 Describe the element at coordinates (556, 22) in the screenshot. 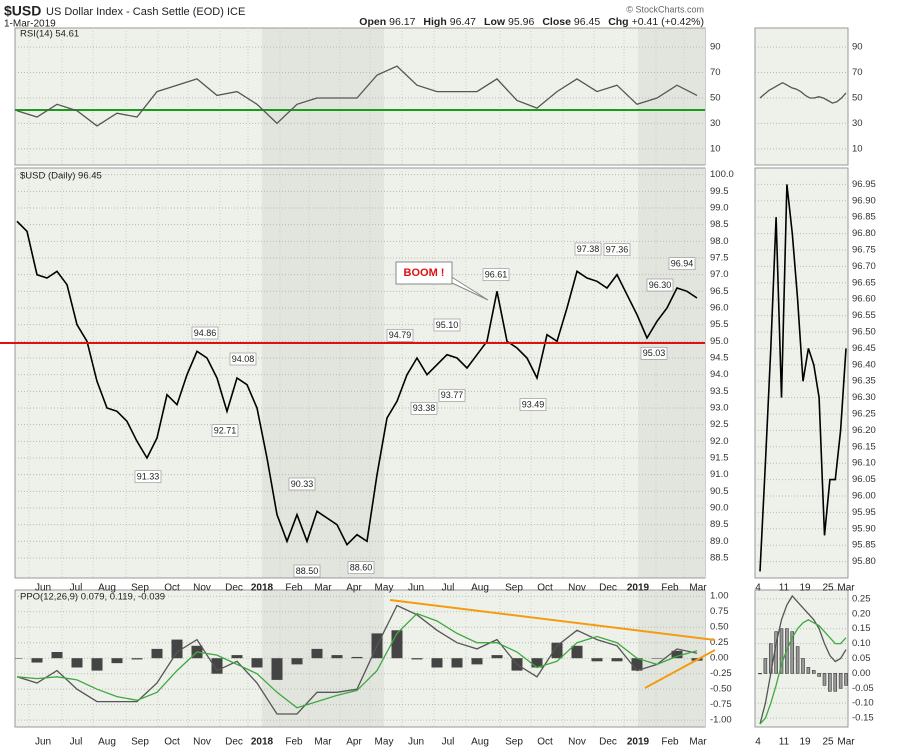

I see `quote-label: Close` at that location.